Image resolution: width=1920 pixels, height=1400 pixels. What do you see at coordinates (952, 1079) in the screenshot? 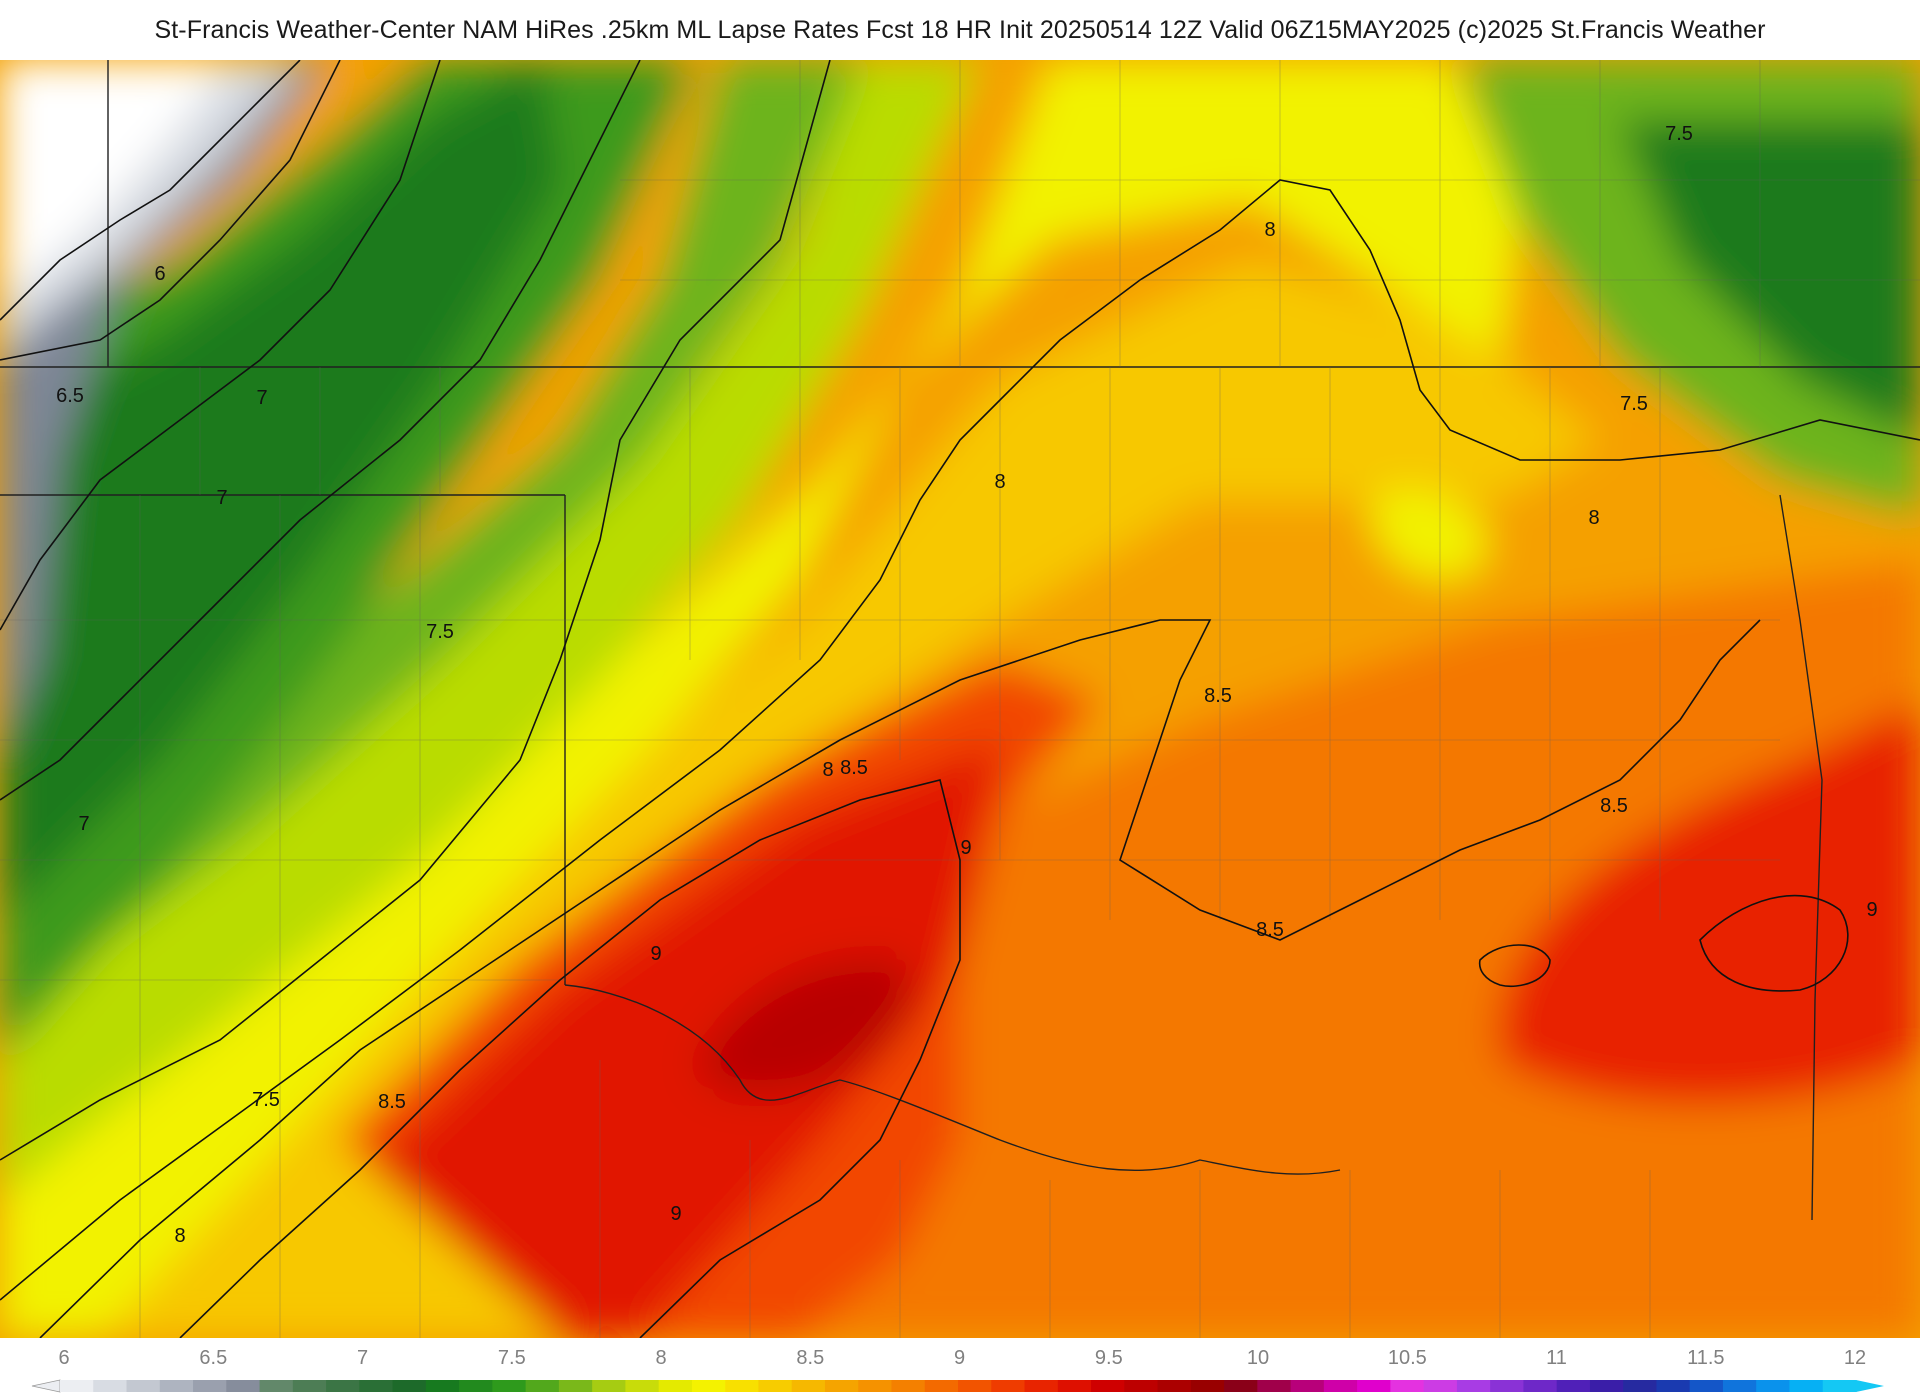
I see `state-border-panhandle` at bounding box center [952, 1079].